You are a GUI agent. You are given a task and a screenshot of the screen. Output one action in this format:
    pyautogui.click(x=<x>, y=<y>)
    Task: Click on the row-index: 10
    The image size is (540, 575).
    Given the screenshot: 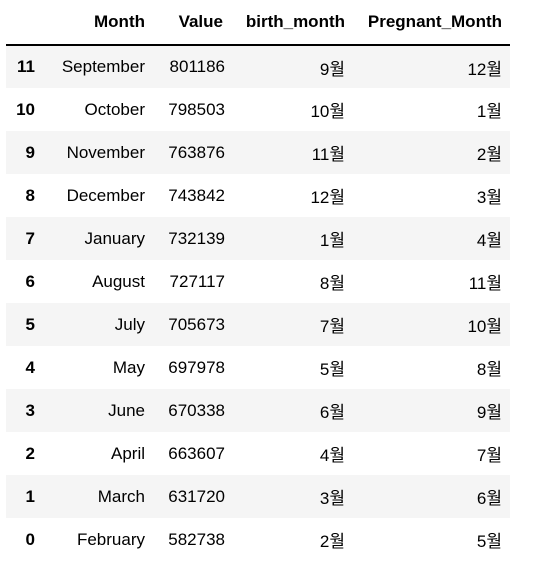 What is the action you would take?
    pyautogui.click(x=25, y=109)
    